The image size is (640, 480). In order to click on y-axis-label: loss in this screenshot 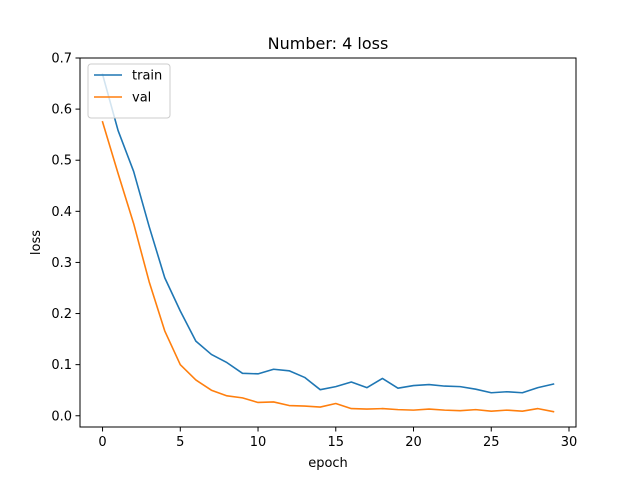, I will do `click(36, 242)`.